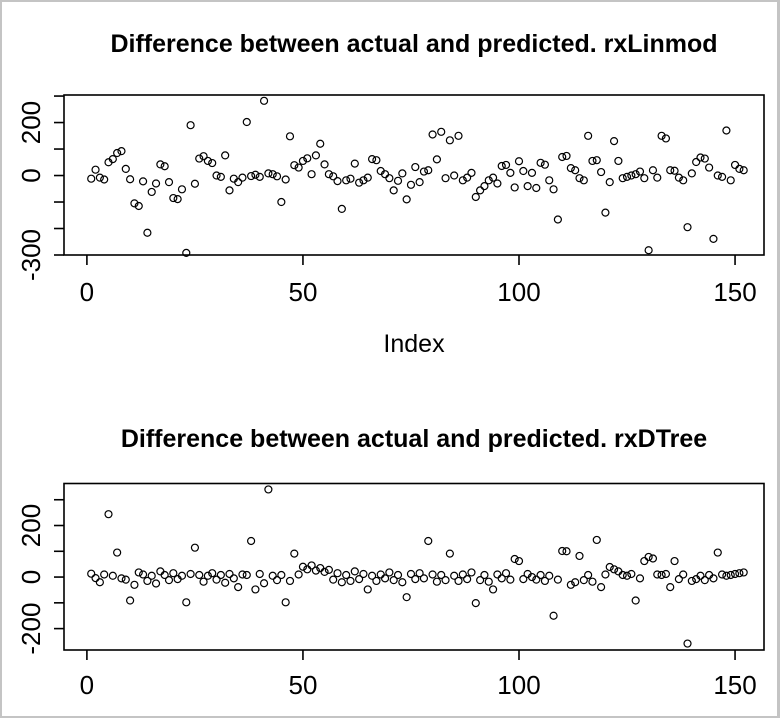  Describe the element at coordinates (734, 292) in the screenshot. I see `x-tick-label: 150` at that location.